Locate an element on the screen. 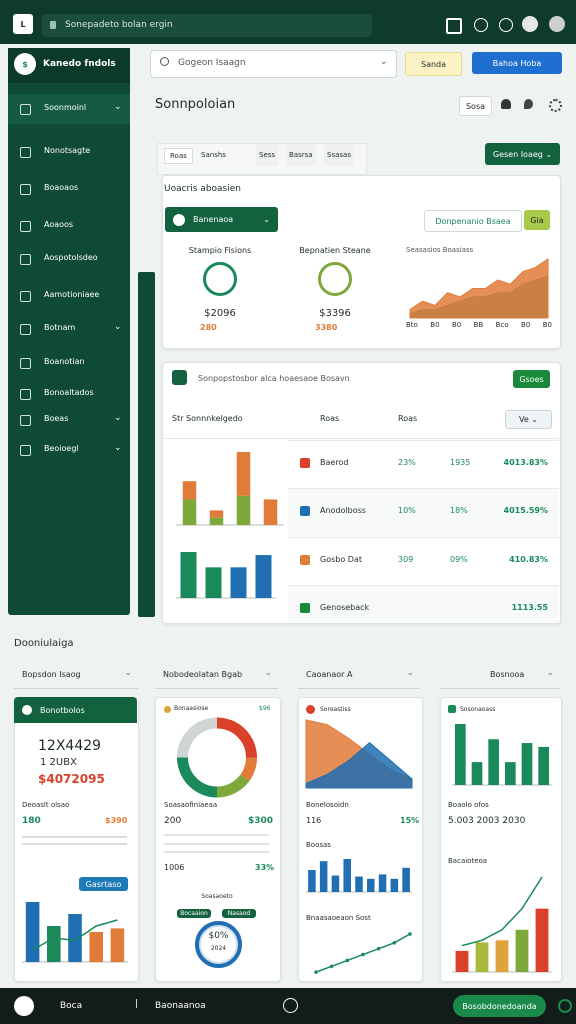  dropdown: Caoanaor A ⌄ is located at coordinates (359, 676).